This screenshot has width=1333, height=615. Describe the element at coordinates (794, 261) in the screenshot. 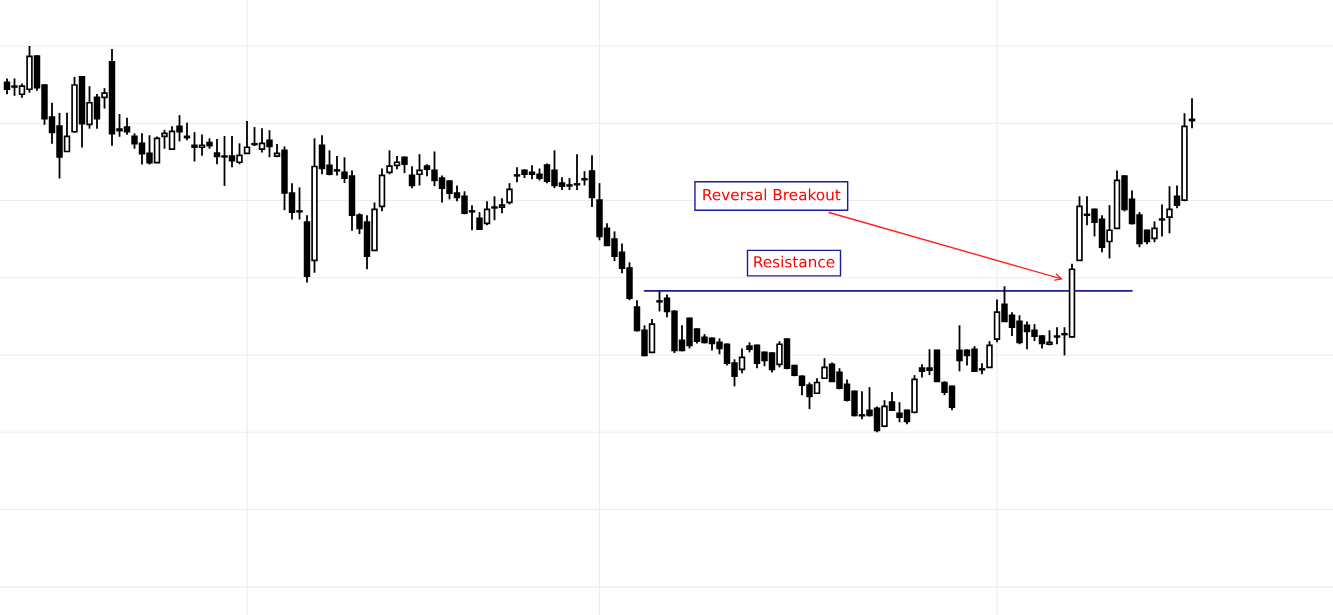

I see `series-label: Resistance` at that location.